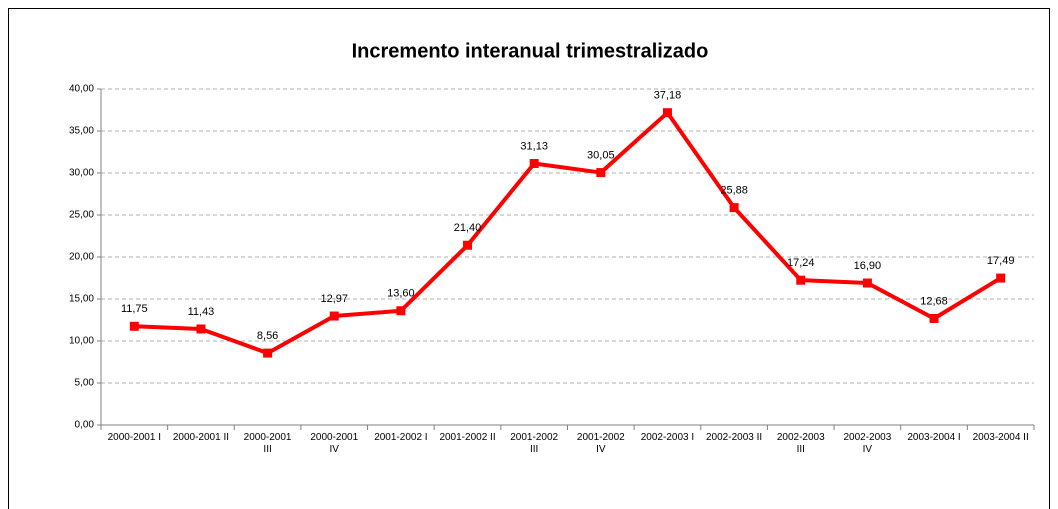  What do you see at coordinates (867, 443) in the screenshot?
I see `x-tick-label: 2002-2003 IV` at bounding box center [867, 443].